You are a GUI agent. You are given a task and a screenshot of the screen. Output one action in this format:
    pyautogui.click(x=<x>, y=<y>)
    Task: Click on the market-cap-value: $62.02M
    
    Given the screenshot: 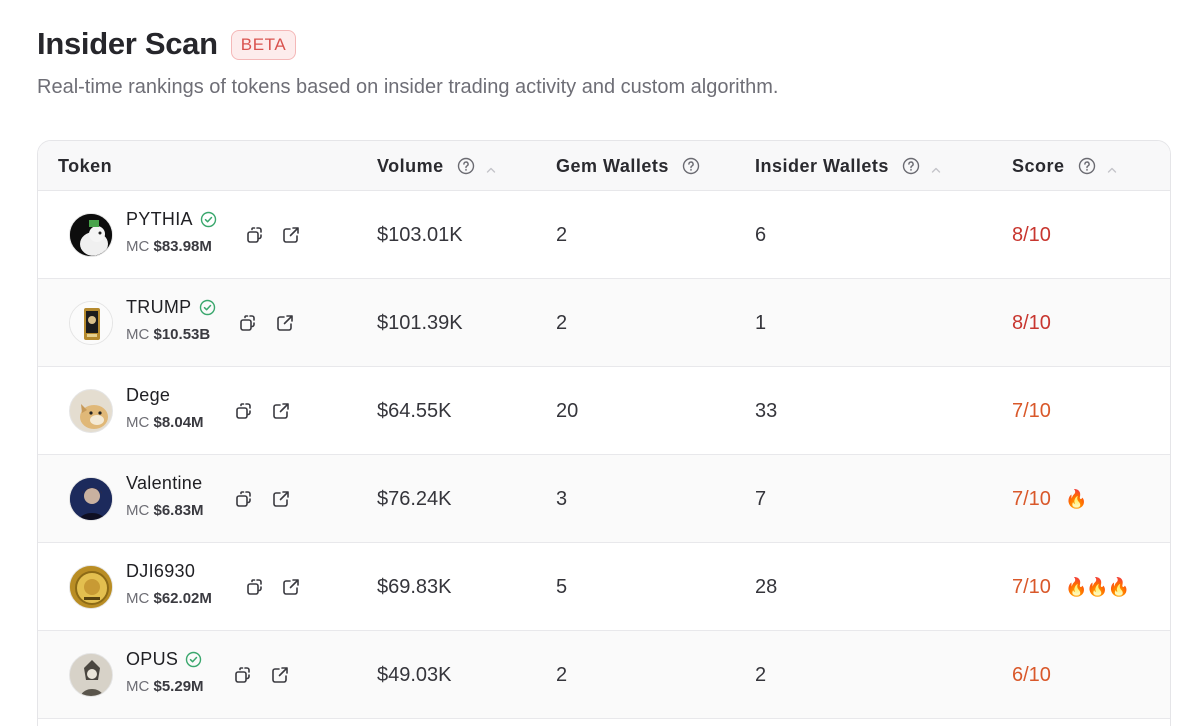 What is the action you would take?
    pyautogui.click(x=182, y=598)
    